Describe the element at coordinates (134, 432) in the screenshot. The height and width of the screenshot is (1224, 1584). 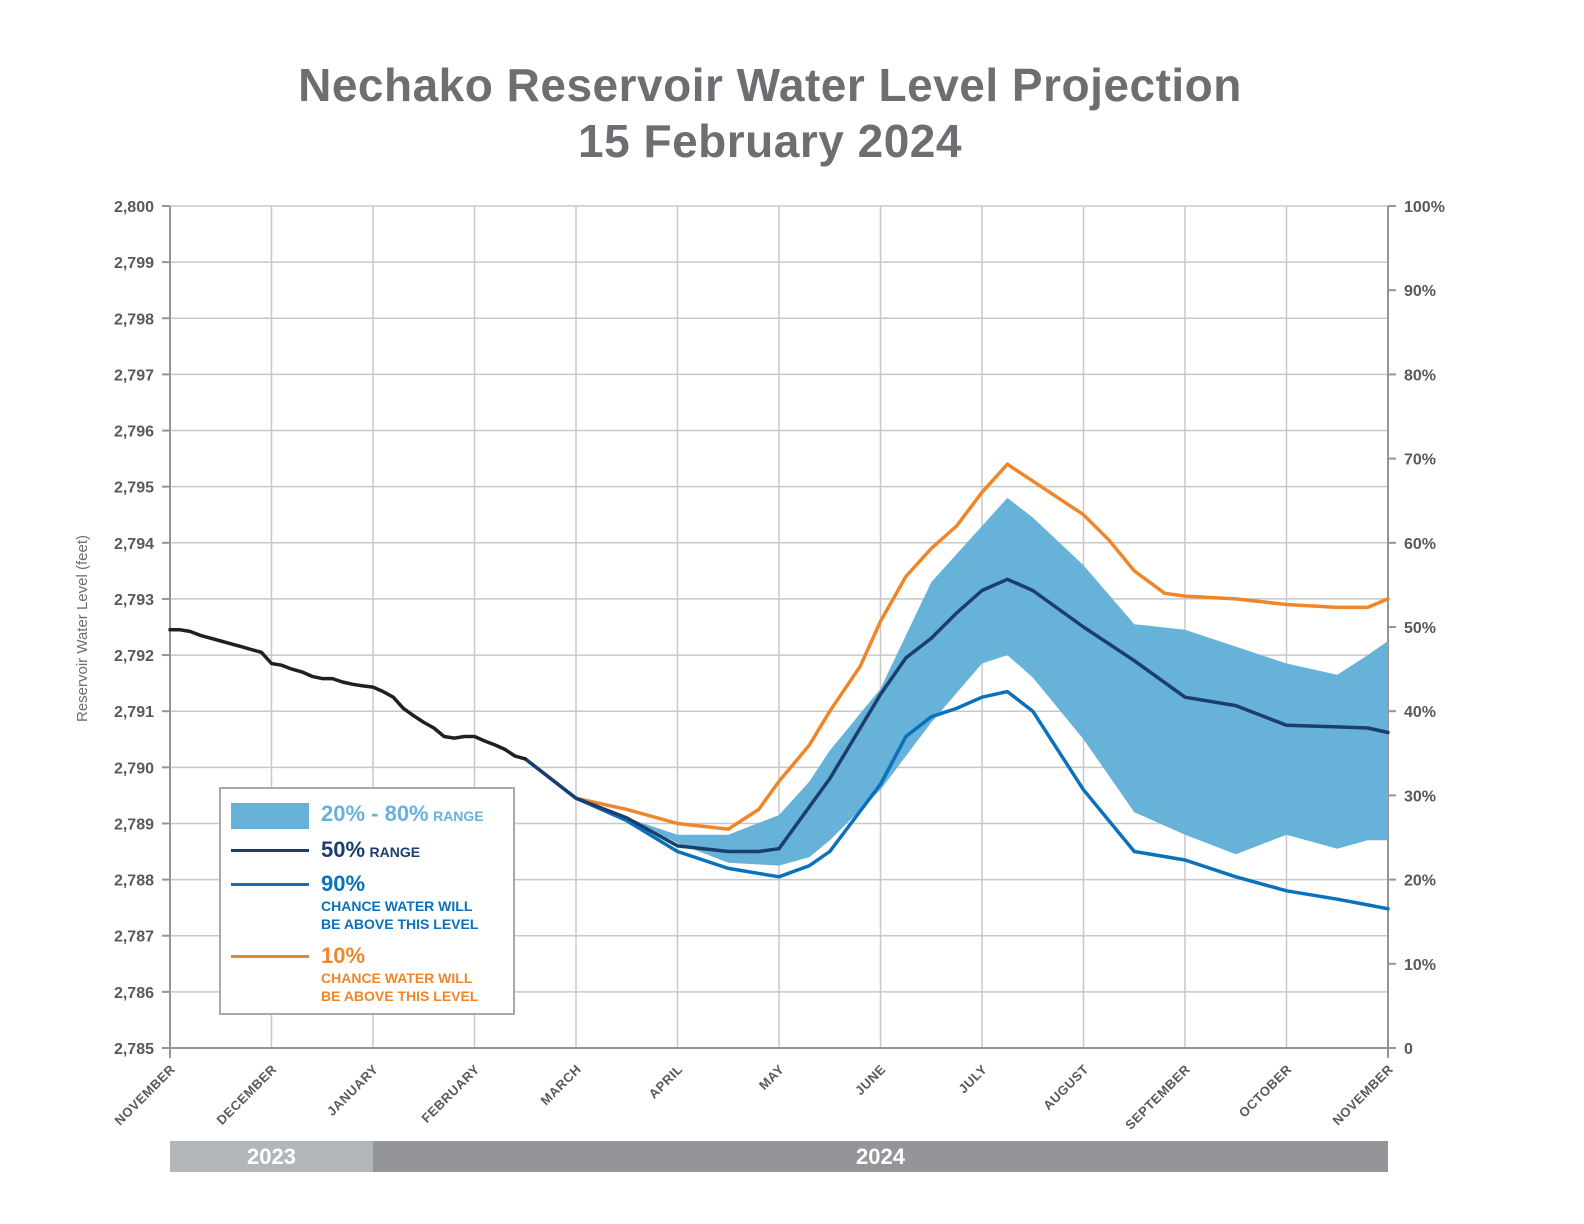
I see `y-tick-label-left: 2,796` at that location.